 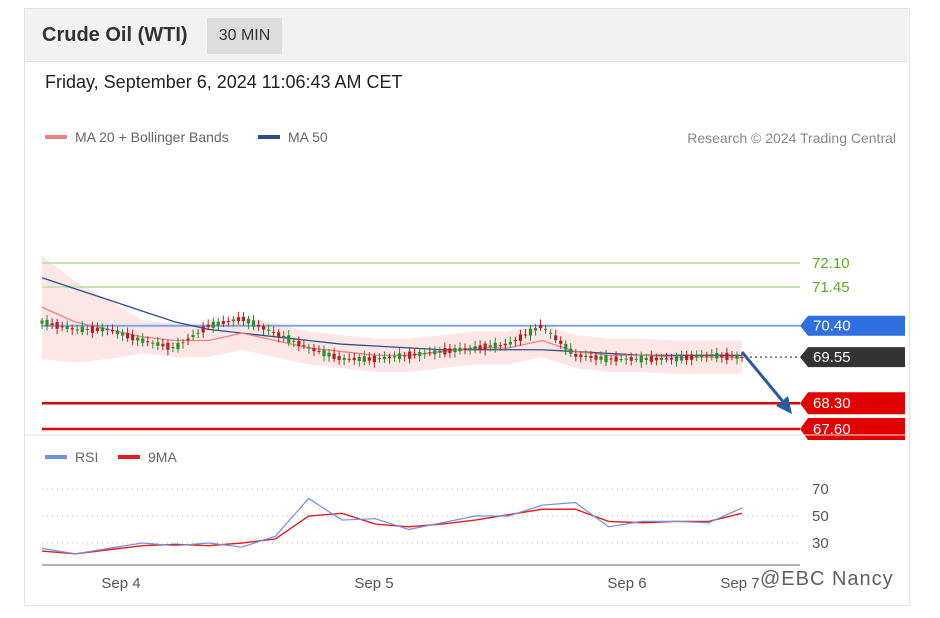 I want to click on legend-ma50-label: MA 50, so click(x=308, y=137).